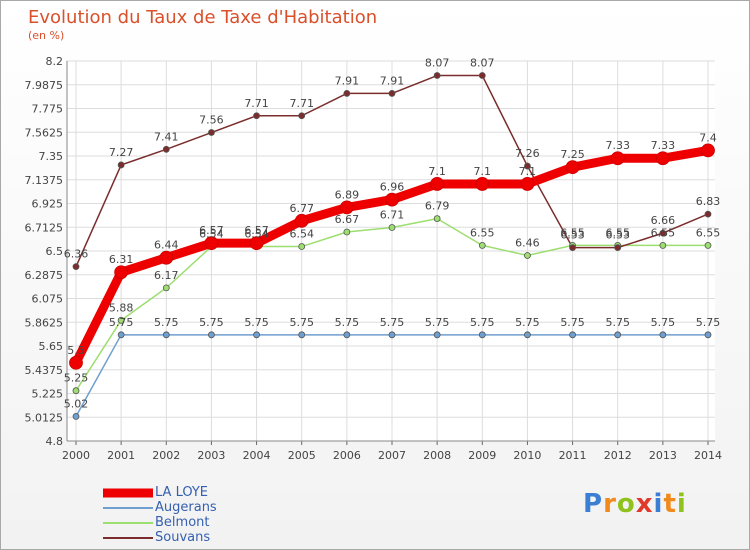 This screenshot has height=550, width=750. I want to click on y-tick-label: 6.7125, so click(44, 227).